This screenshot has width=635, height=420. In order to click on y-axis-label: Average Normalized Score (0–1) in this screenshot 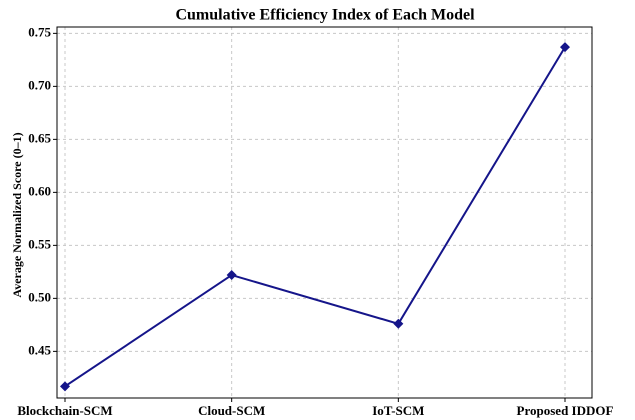, I will do `click(17, 214)`.